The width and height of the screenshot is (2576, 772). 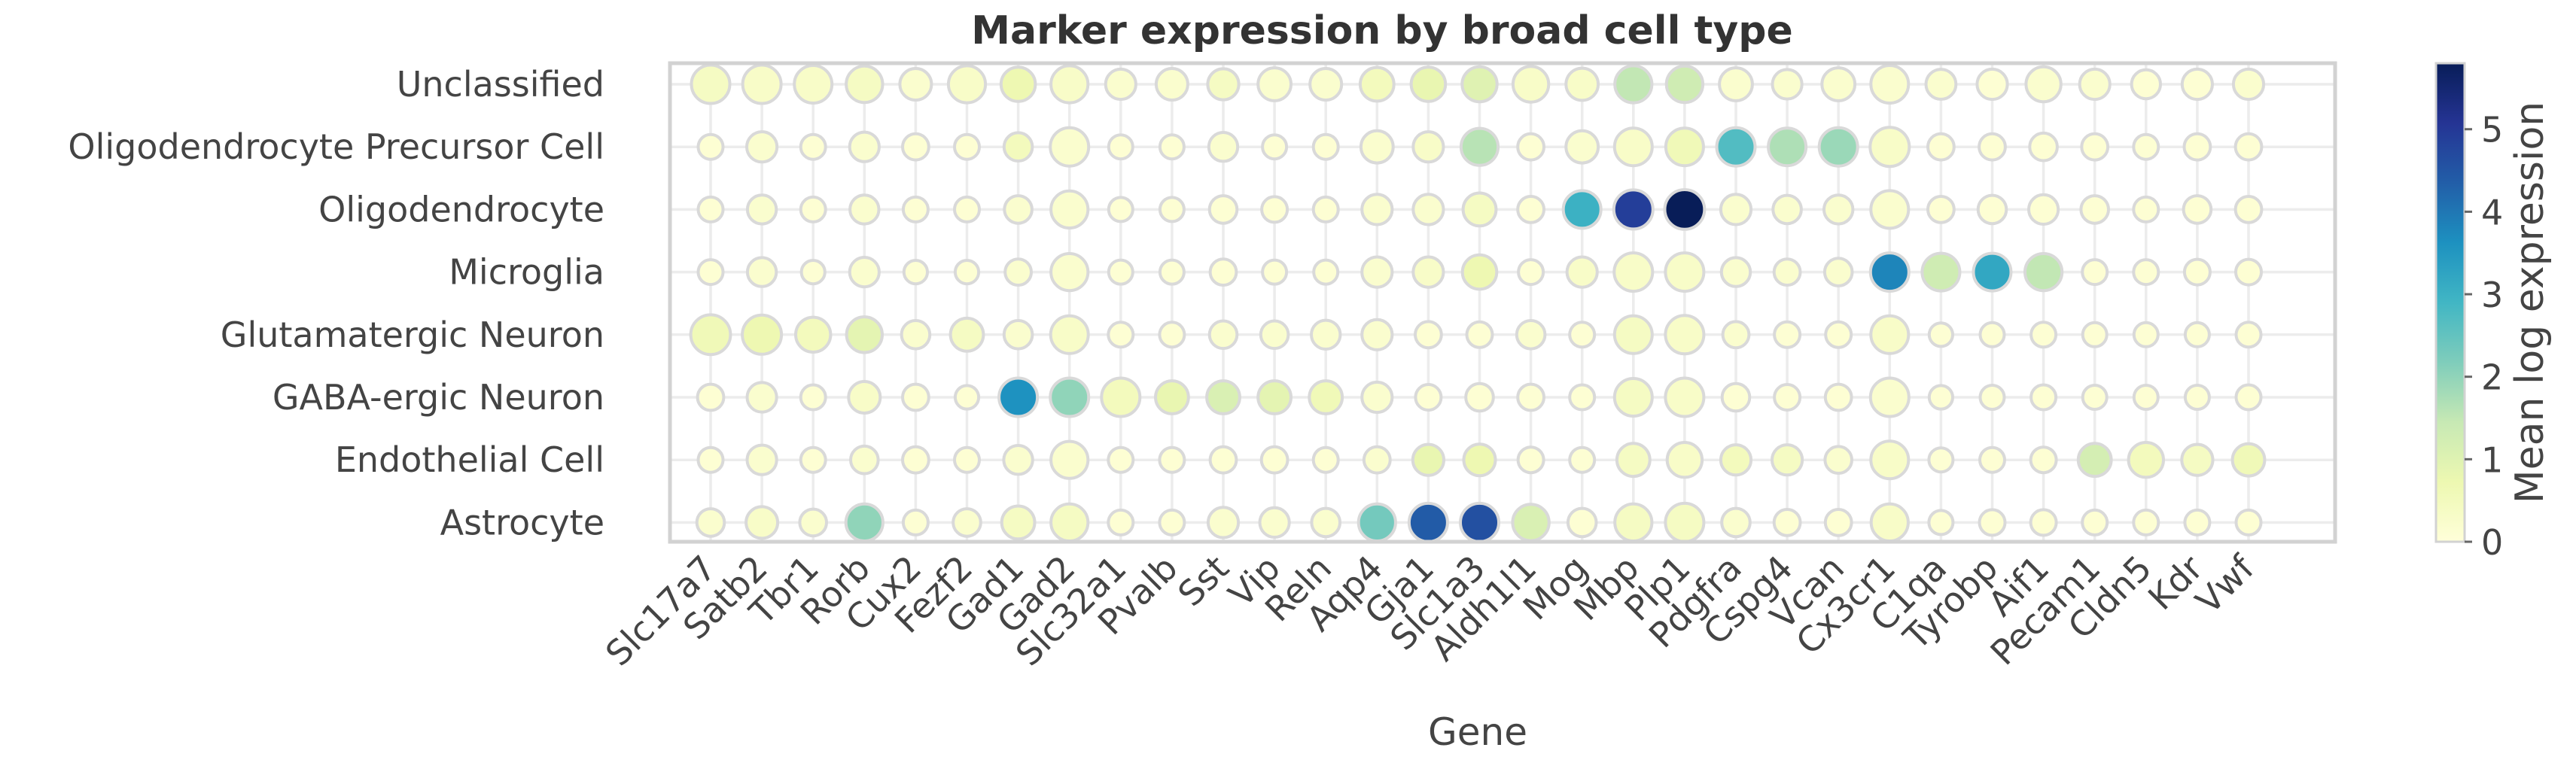 What do you see at coordinates (1478, 732) in the screenshot?
I see `x-axis-title: Gene` at bounding box center [1478, 732].